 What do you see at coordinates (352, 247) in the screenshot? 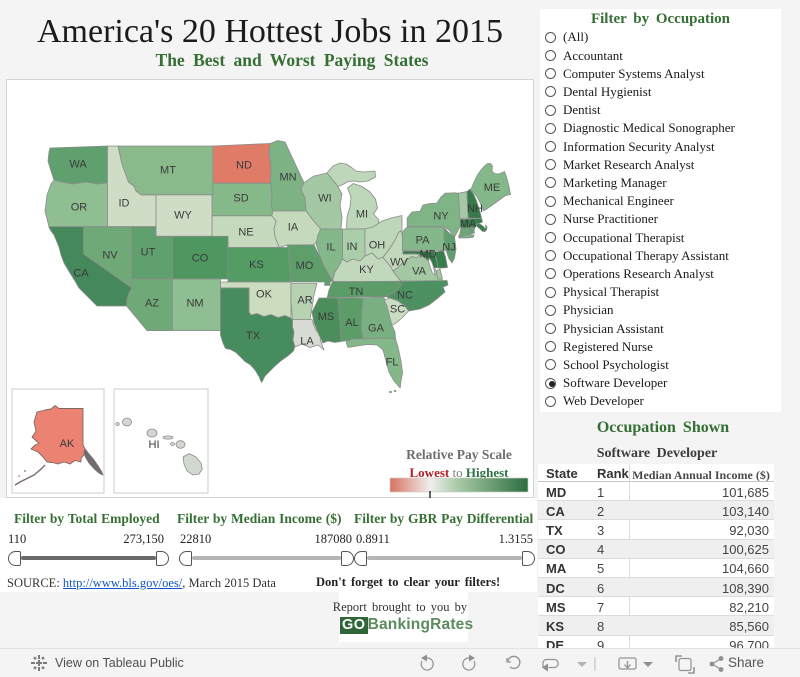
I see `svg-text: IN` at bounding box center [352, 247].